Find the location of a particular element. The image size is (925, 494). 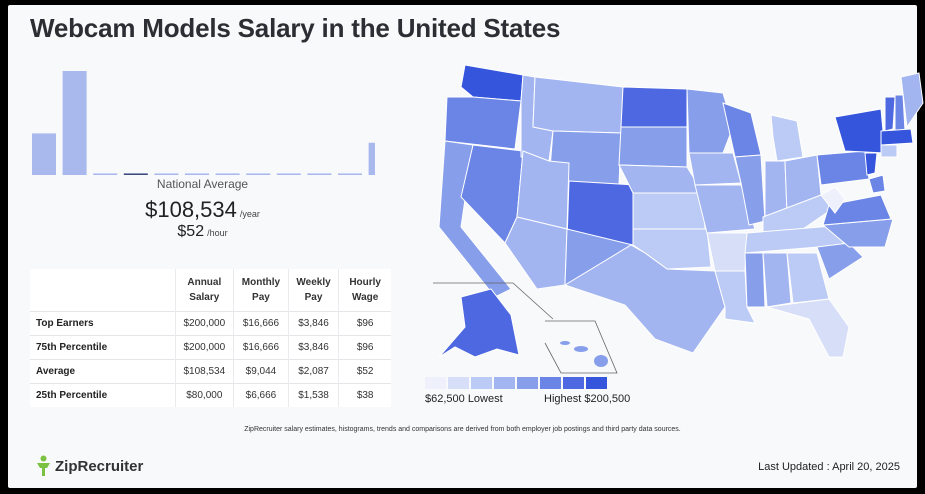

state-wisconsin is located at coordinates (742, 130).